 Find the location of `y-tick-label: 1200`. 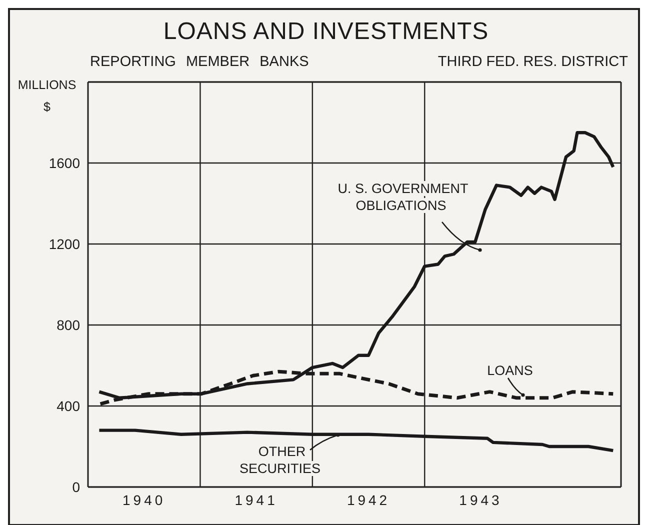

y-tick-label: 1200 is located at coordinates (64, 244).